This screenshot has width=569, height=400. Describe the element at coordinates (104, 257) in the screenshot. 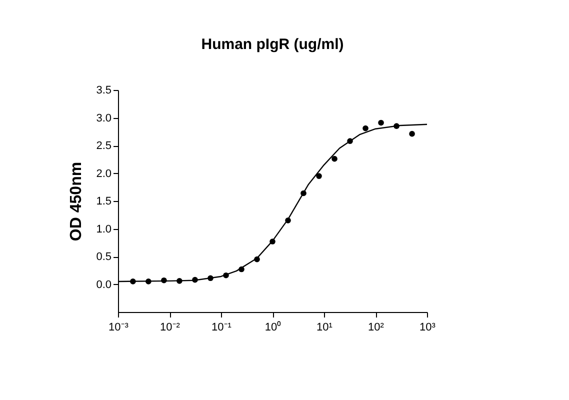

I see `y-tick-label: 0.5` at that location.